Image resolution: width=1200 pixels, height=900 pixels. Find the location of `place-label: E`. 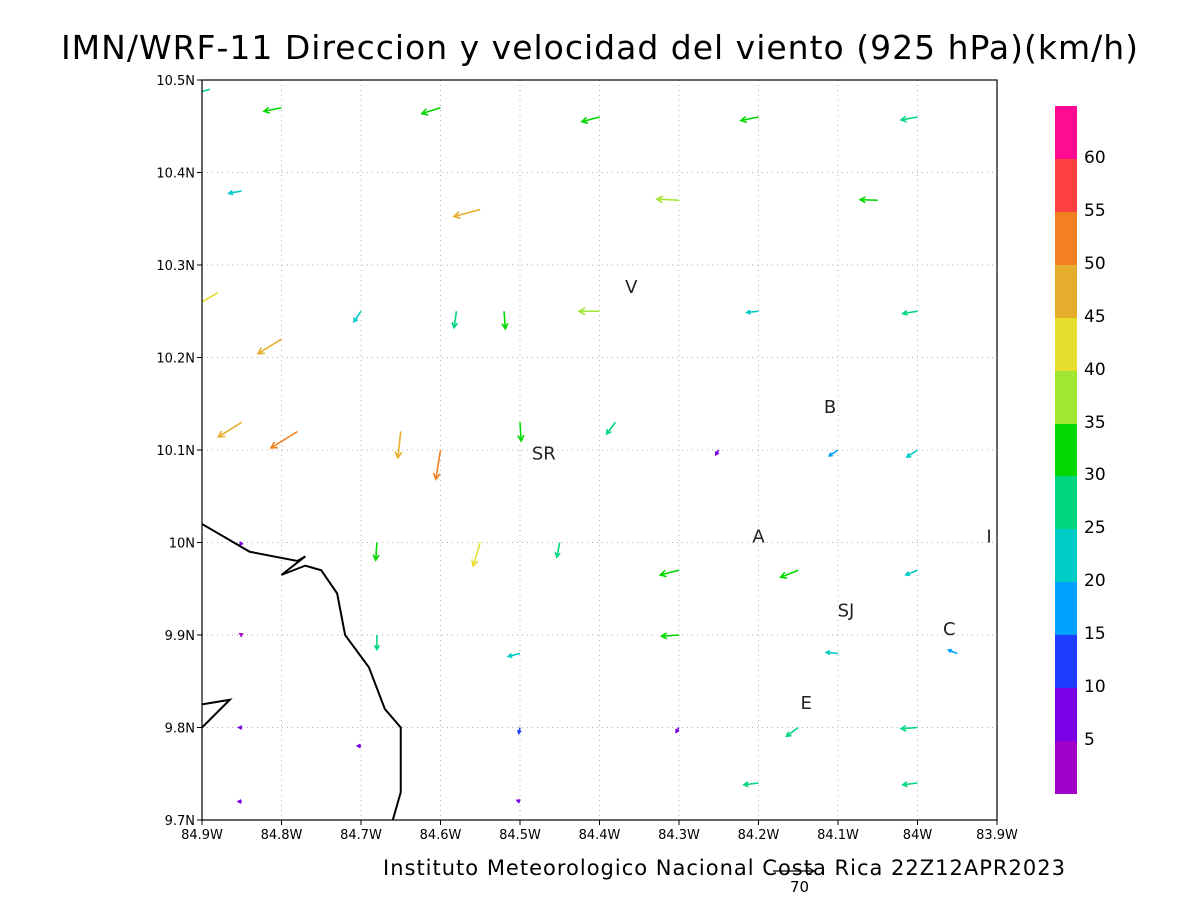

place-label: E is located at coordinates (806, 703).